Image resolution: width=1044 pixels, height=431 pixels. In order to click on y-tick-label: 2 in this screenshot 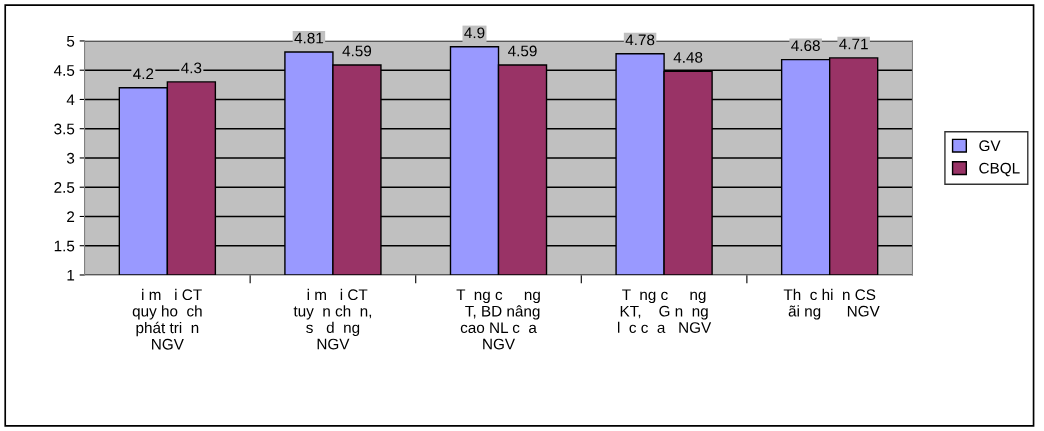, I will do `click(71, 217)`.